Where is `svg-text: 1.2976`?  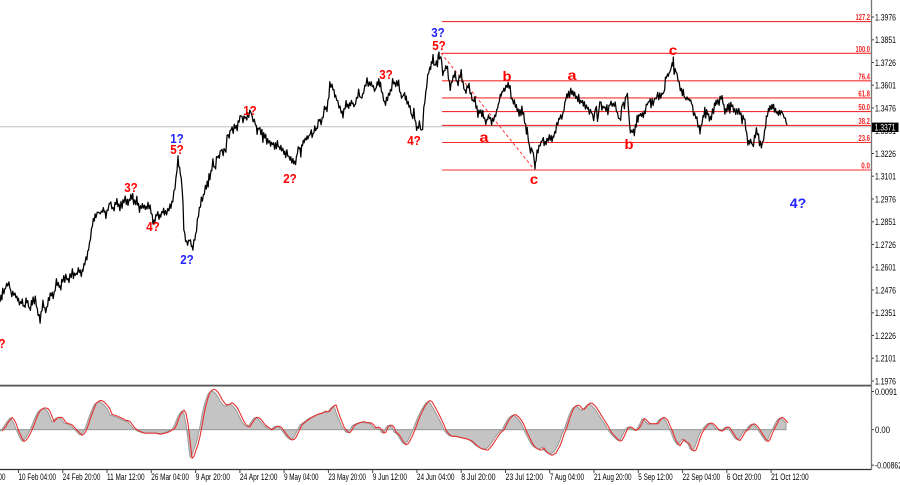
svg-text: 1.2976 is located at coordinates (885, 199).